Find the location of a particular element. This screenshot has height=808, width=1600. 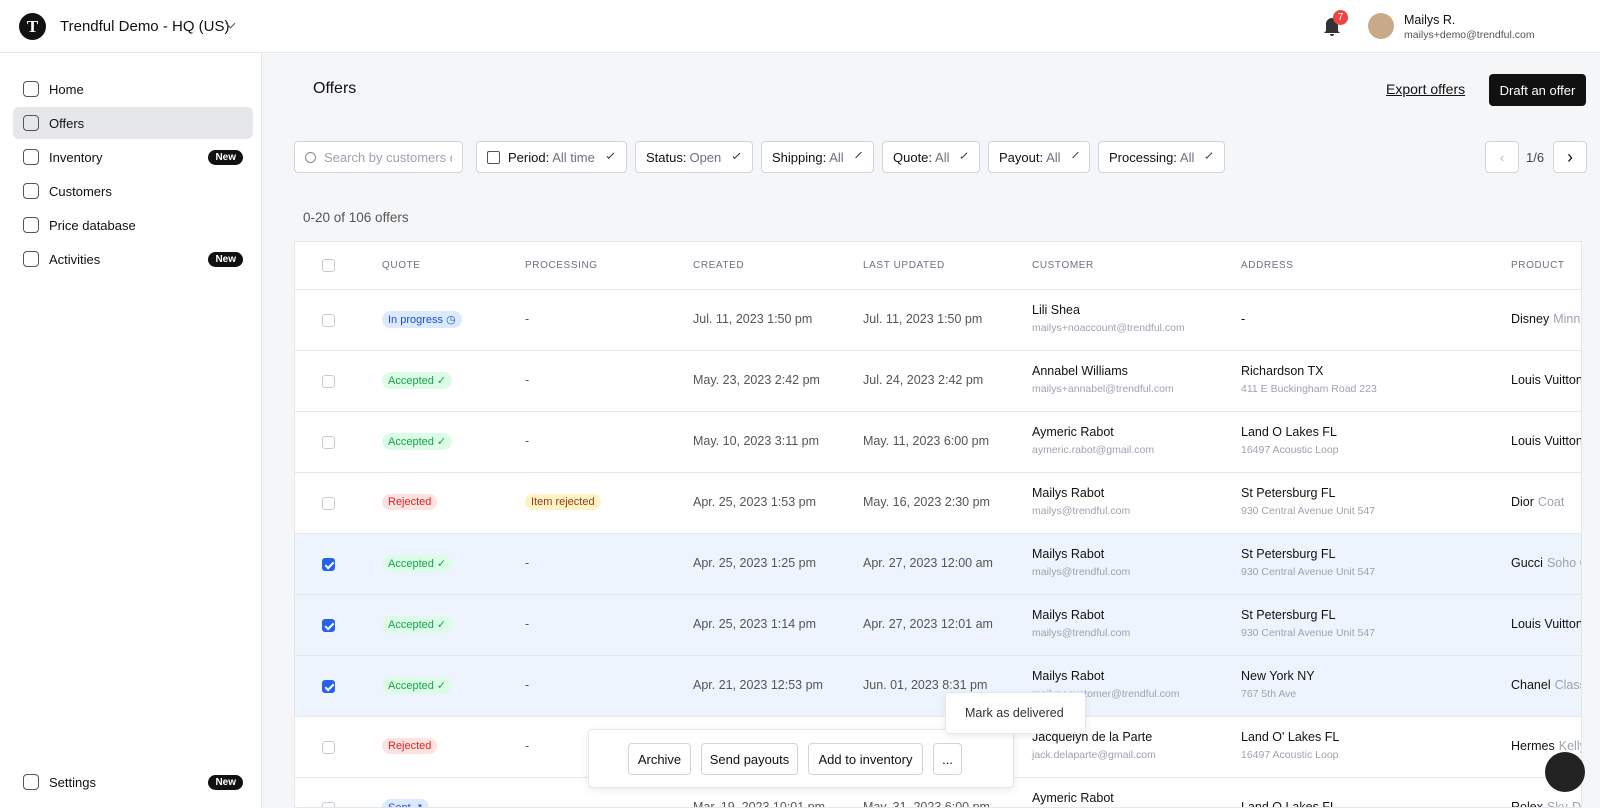

notification-count: 7 is located at coordinates (1340, 17).